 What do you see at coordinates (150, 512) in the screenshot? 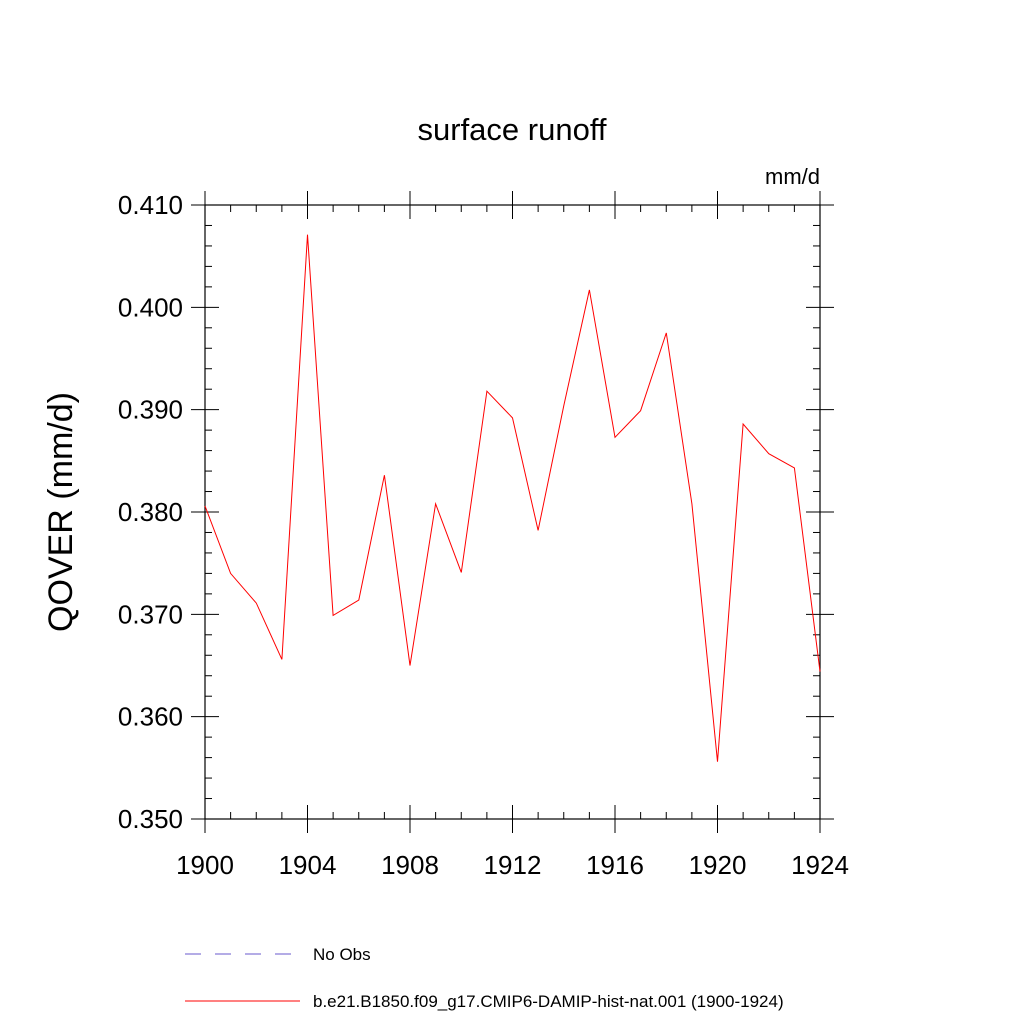
I see `y-tick-label: 0.380` at bounding box center [150, 512].